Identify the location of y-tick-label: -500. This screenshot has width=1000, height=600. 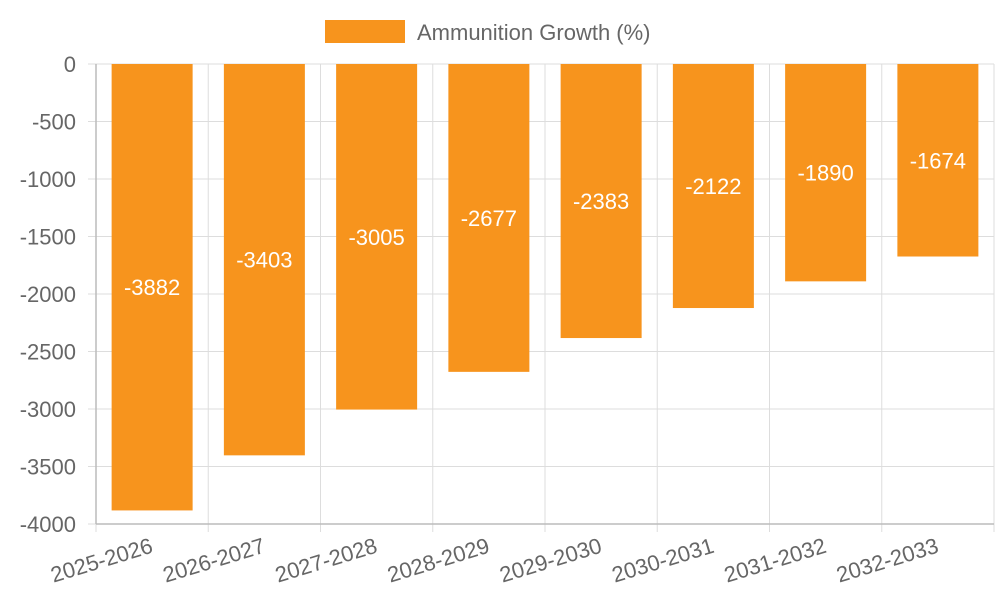
(54, 122).